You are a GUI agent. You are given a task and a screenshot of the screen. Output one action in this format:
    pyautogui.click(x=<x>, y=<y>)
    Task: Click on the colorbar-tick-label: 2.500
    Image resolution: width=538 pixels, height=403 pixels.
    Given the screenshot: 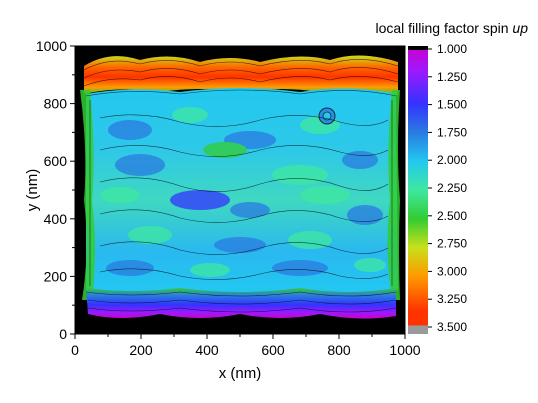 What is the action you would take?
    pyautogui.click(x=452, y=216)
    